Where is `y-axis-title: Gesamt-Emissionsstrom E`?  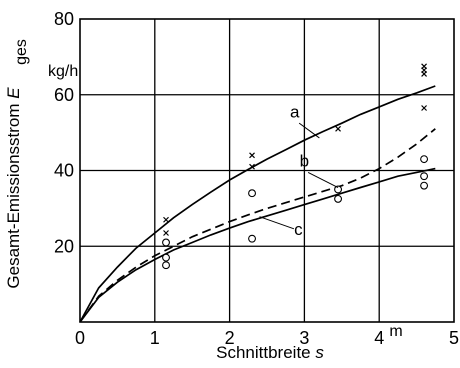 y-axis-title: Gesamt-Emissionsstrom E is located at coordinates (13, 188).